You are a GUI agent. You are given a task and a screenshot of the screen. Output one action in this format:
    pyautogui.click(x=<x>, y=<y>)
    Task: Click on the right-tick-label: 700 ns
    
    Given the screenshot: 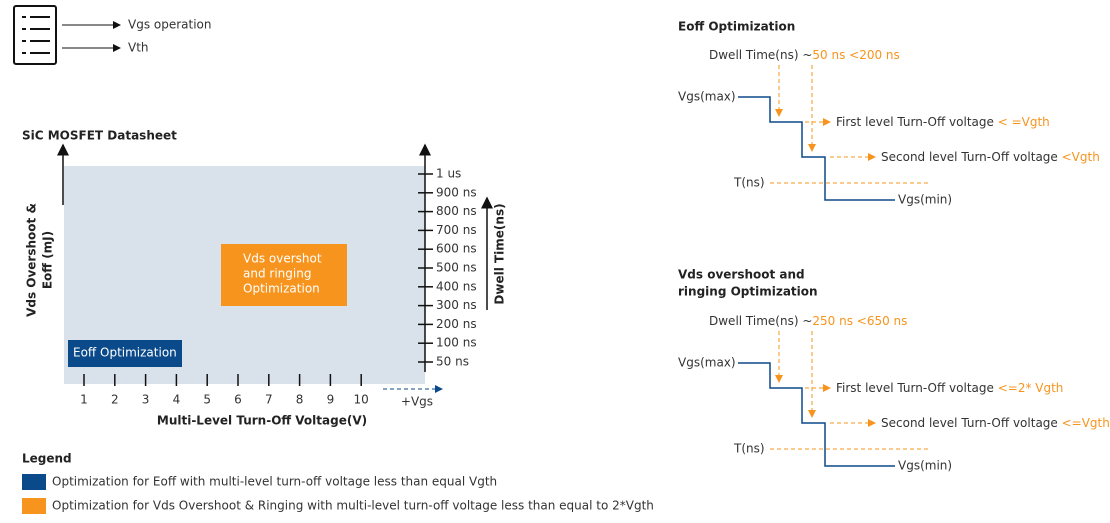 What is the action you would take?
    pyautogui.click(x=456, y=230)
    